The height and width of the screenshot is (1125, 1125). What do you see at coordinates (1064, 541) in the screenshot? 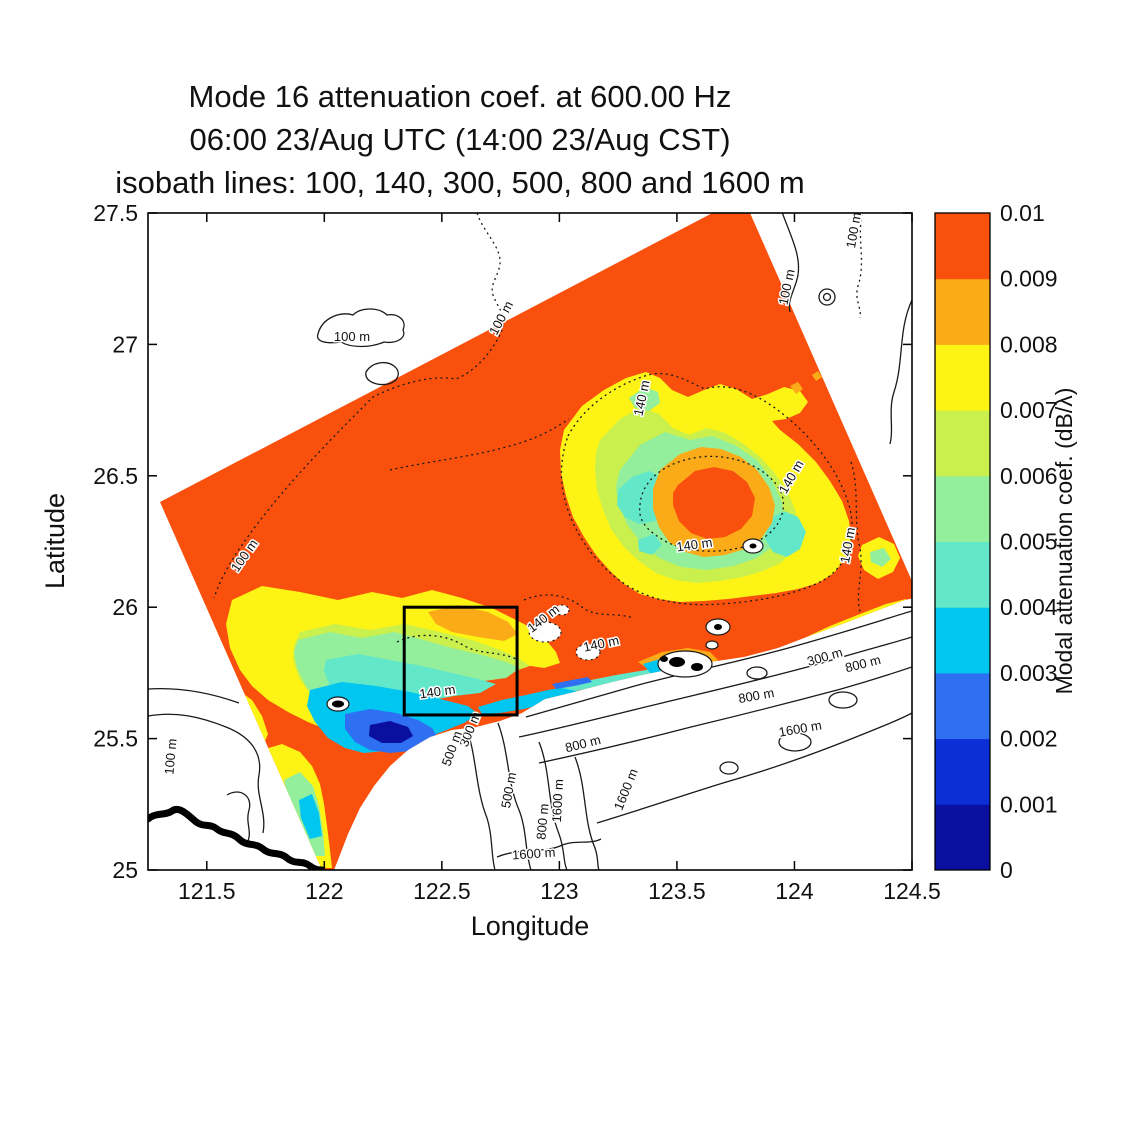
I see `colorbar-label: Modal attenuation coef. (dB/λ)` at bounding box center [1064, 541].